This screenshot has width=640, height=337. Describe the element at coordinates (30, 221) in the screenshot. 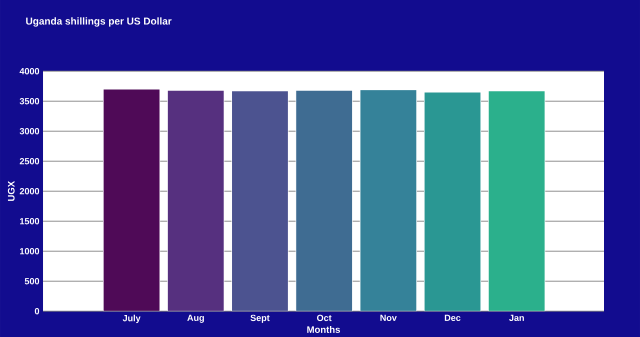

I see `y-tick-label: 1500` at that location.